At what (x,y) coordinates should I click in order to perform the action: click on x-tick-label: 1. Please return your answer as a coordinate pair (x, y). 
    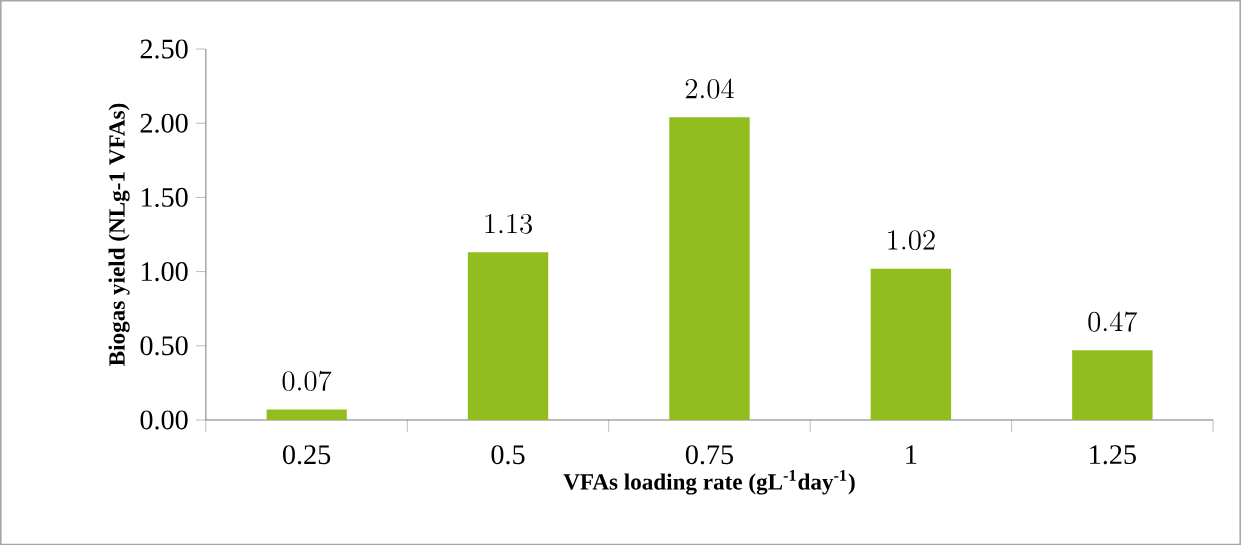
    Looking at the image, I should click on (911, 454).